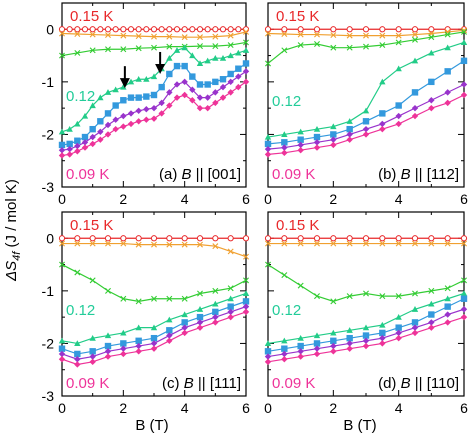 This screenshot has width=471, height=437. What do you see at coordinates (185, 199) in the screenshot?
I see `x-tick-label: 4` at bounding box center [185, 199].